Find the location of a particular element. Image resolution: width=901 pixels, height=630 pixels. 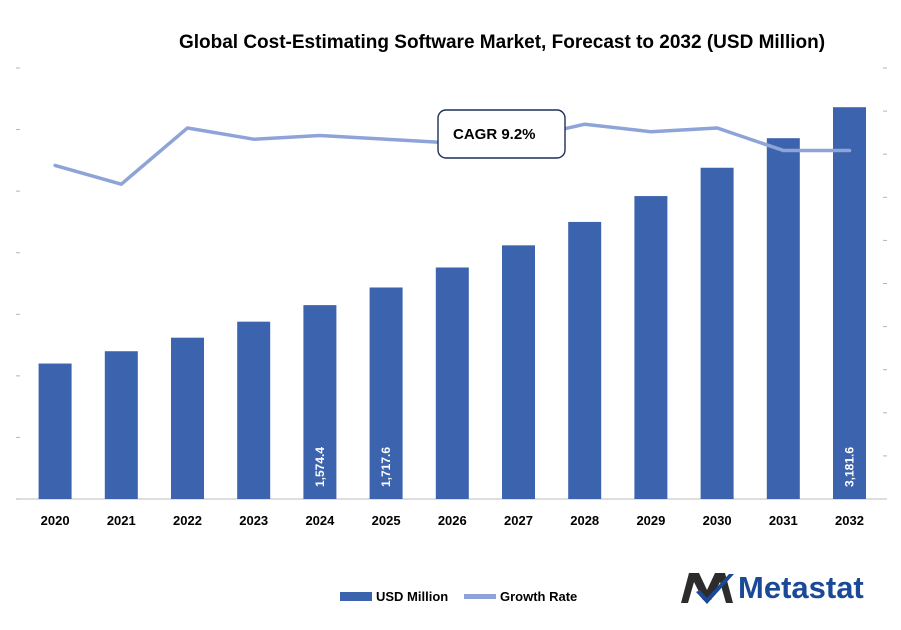

bar-2021 is located at coordinates (121, 425).